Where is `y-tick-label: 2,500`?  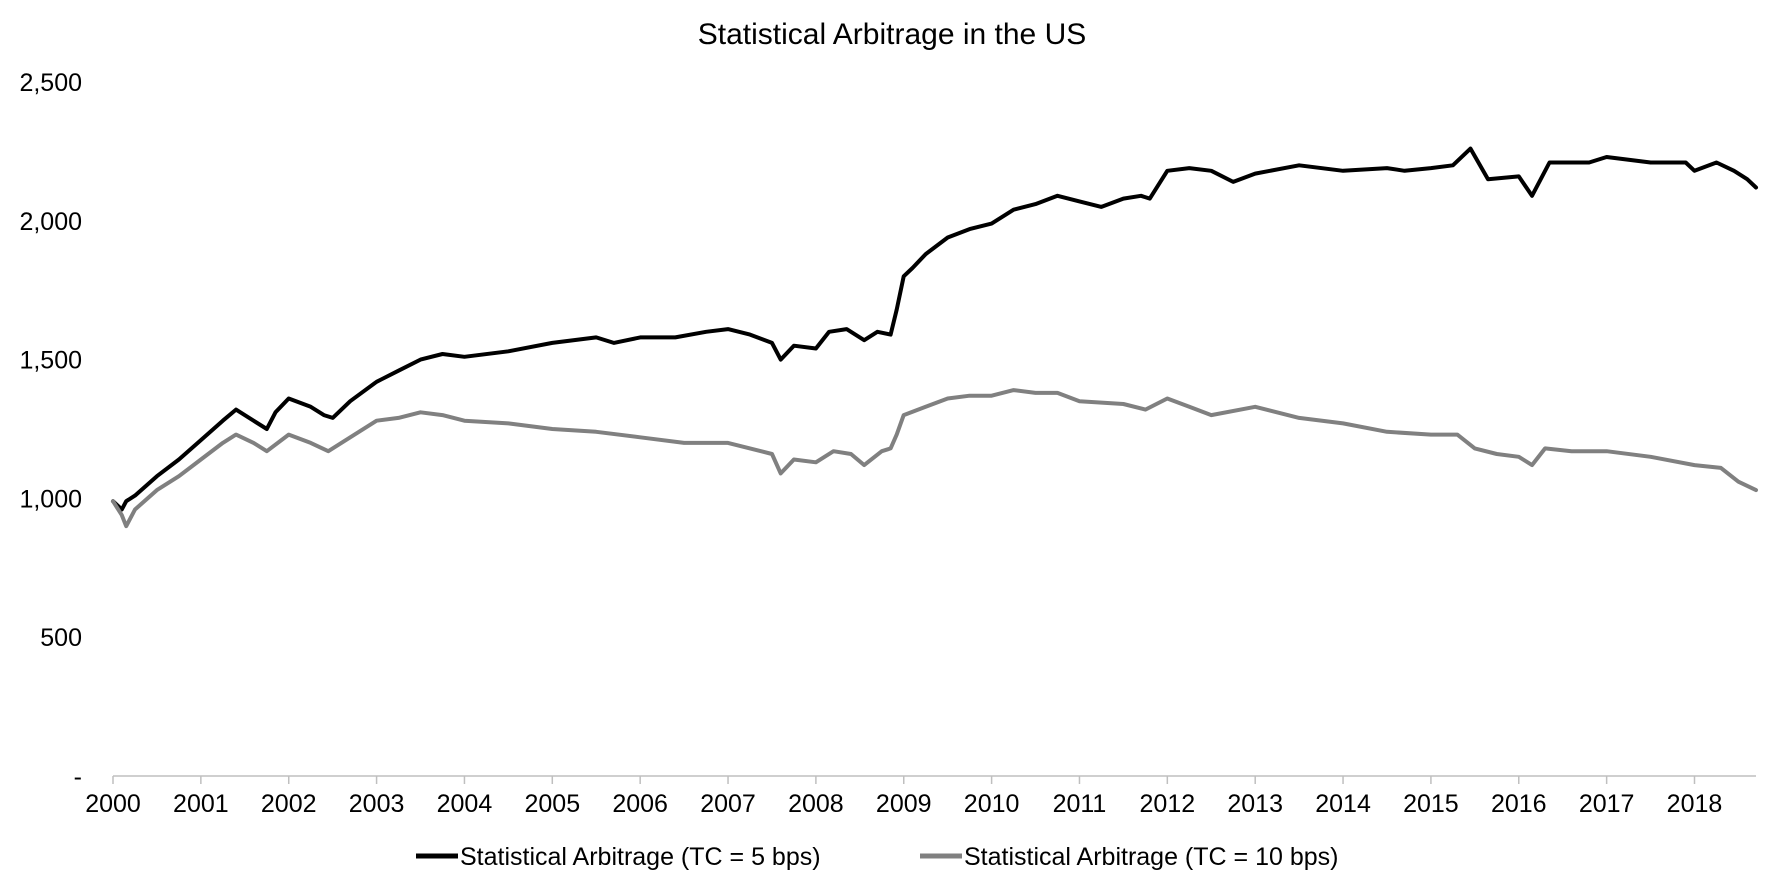
y-tick-label: 2,500 is located at coordinates (50, 83).